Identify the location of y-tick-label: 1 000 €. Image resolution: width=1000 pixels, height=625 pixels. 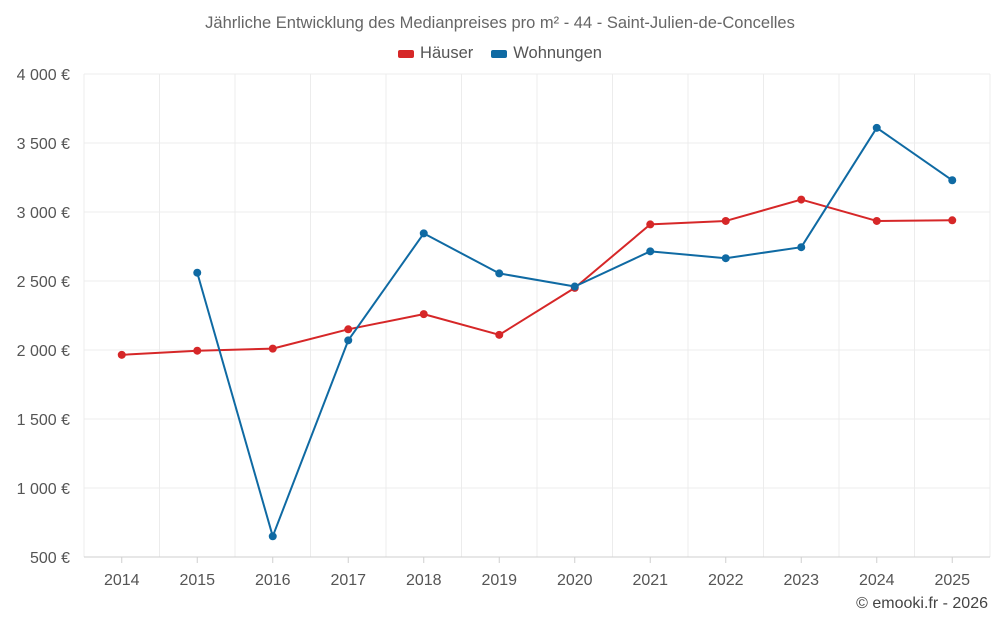
(43, 489).